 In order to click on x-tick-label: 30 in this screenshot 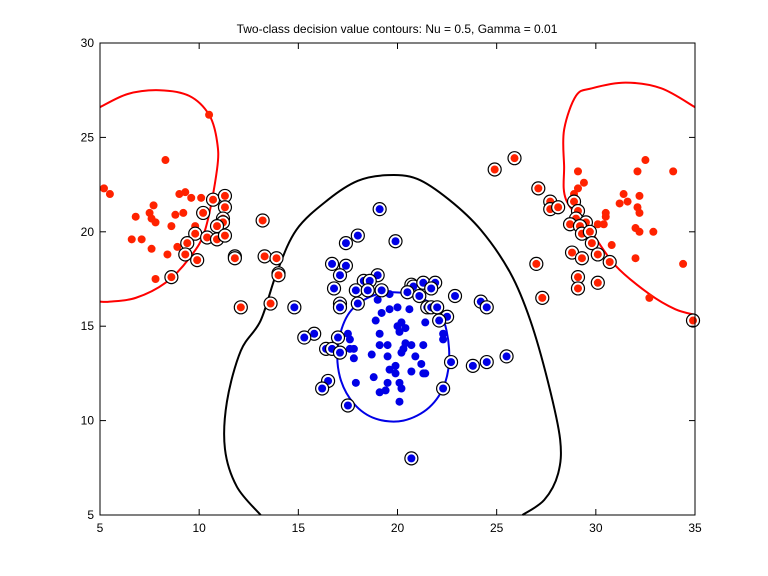, I will do `click(596, 528)`.